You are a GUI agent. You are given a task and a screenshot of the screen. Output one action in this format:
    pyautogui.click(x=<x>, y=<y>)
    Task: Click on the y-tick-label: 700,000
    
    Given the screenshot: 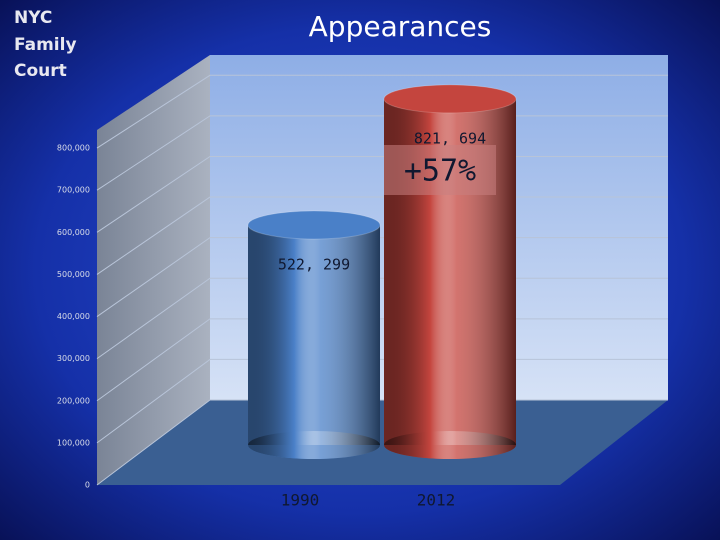 What is the action you would take?
    pyautogui.click(x=73, y=190)
    